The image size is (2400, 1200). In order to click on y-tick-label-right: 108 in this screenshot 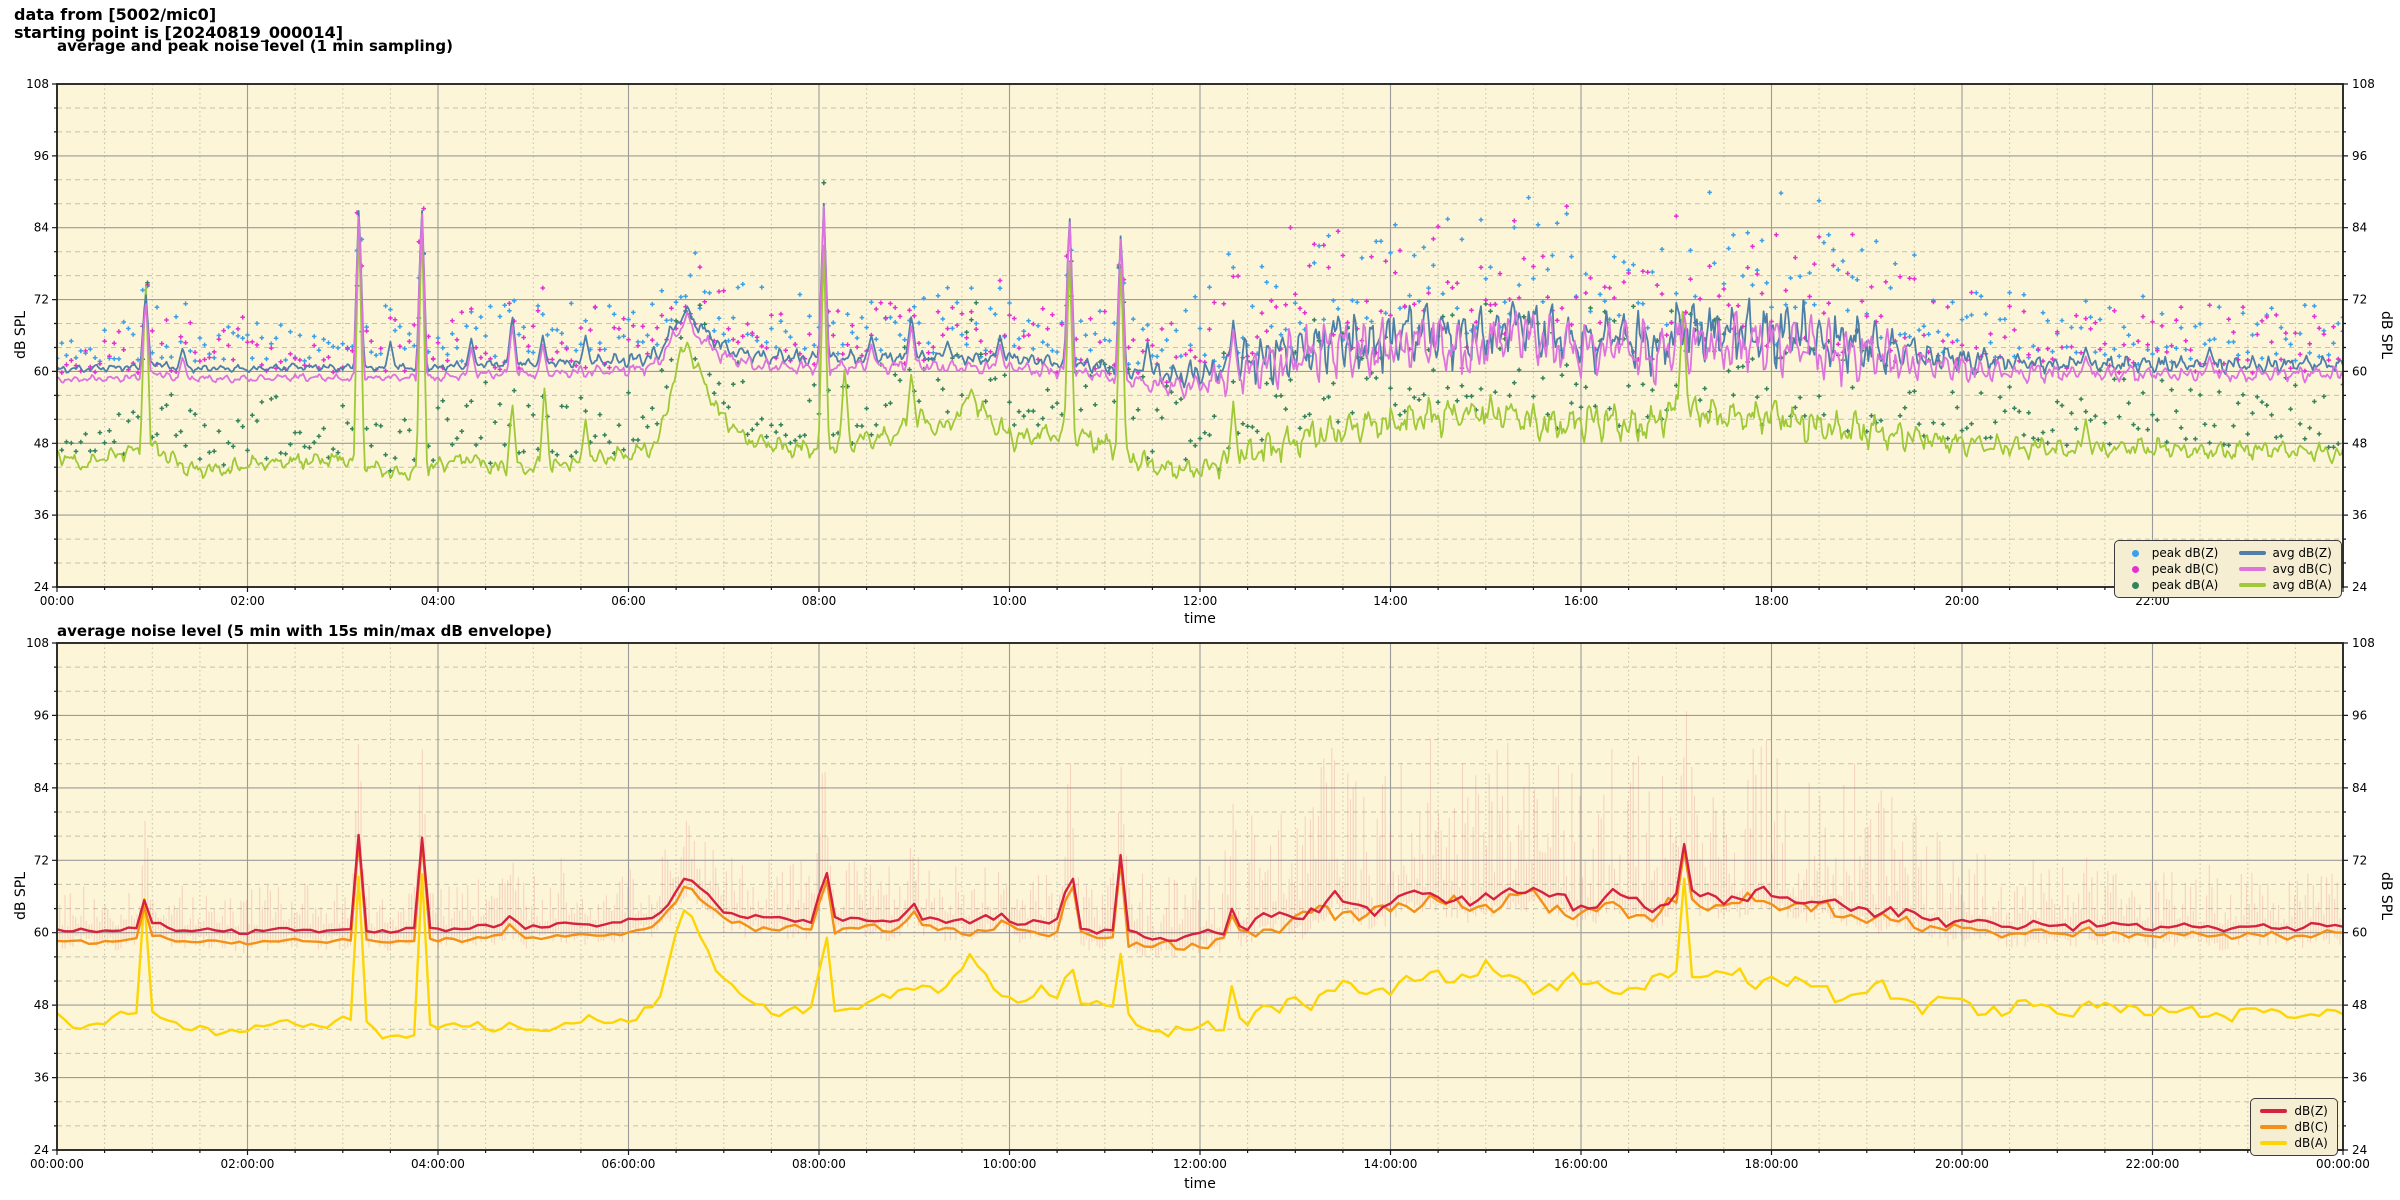, I will do `click(2363, 643)`.